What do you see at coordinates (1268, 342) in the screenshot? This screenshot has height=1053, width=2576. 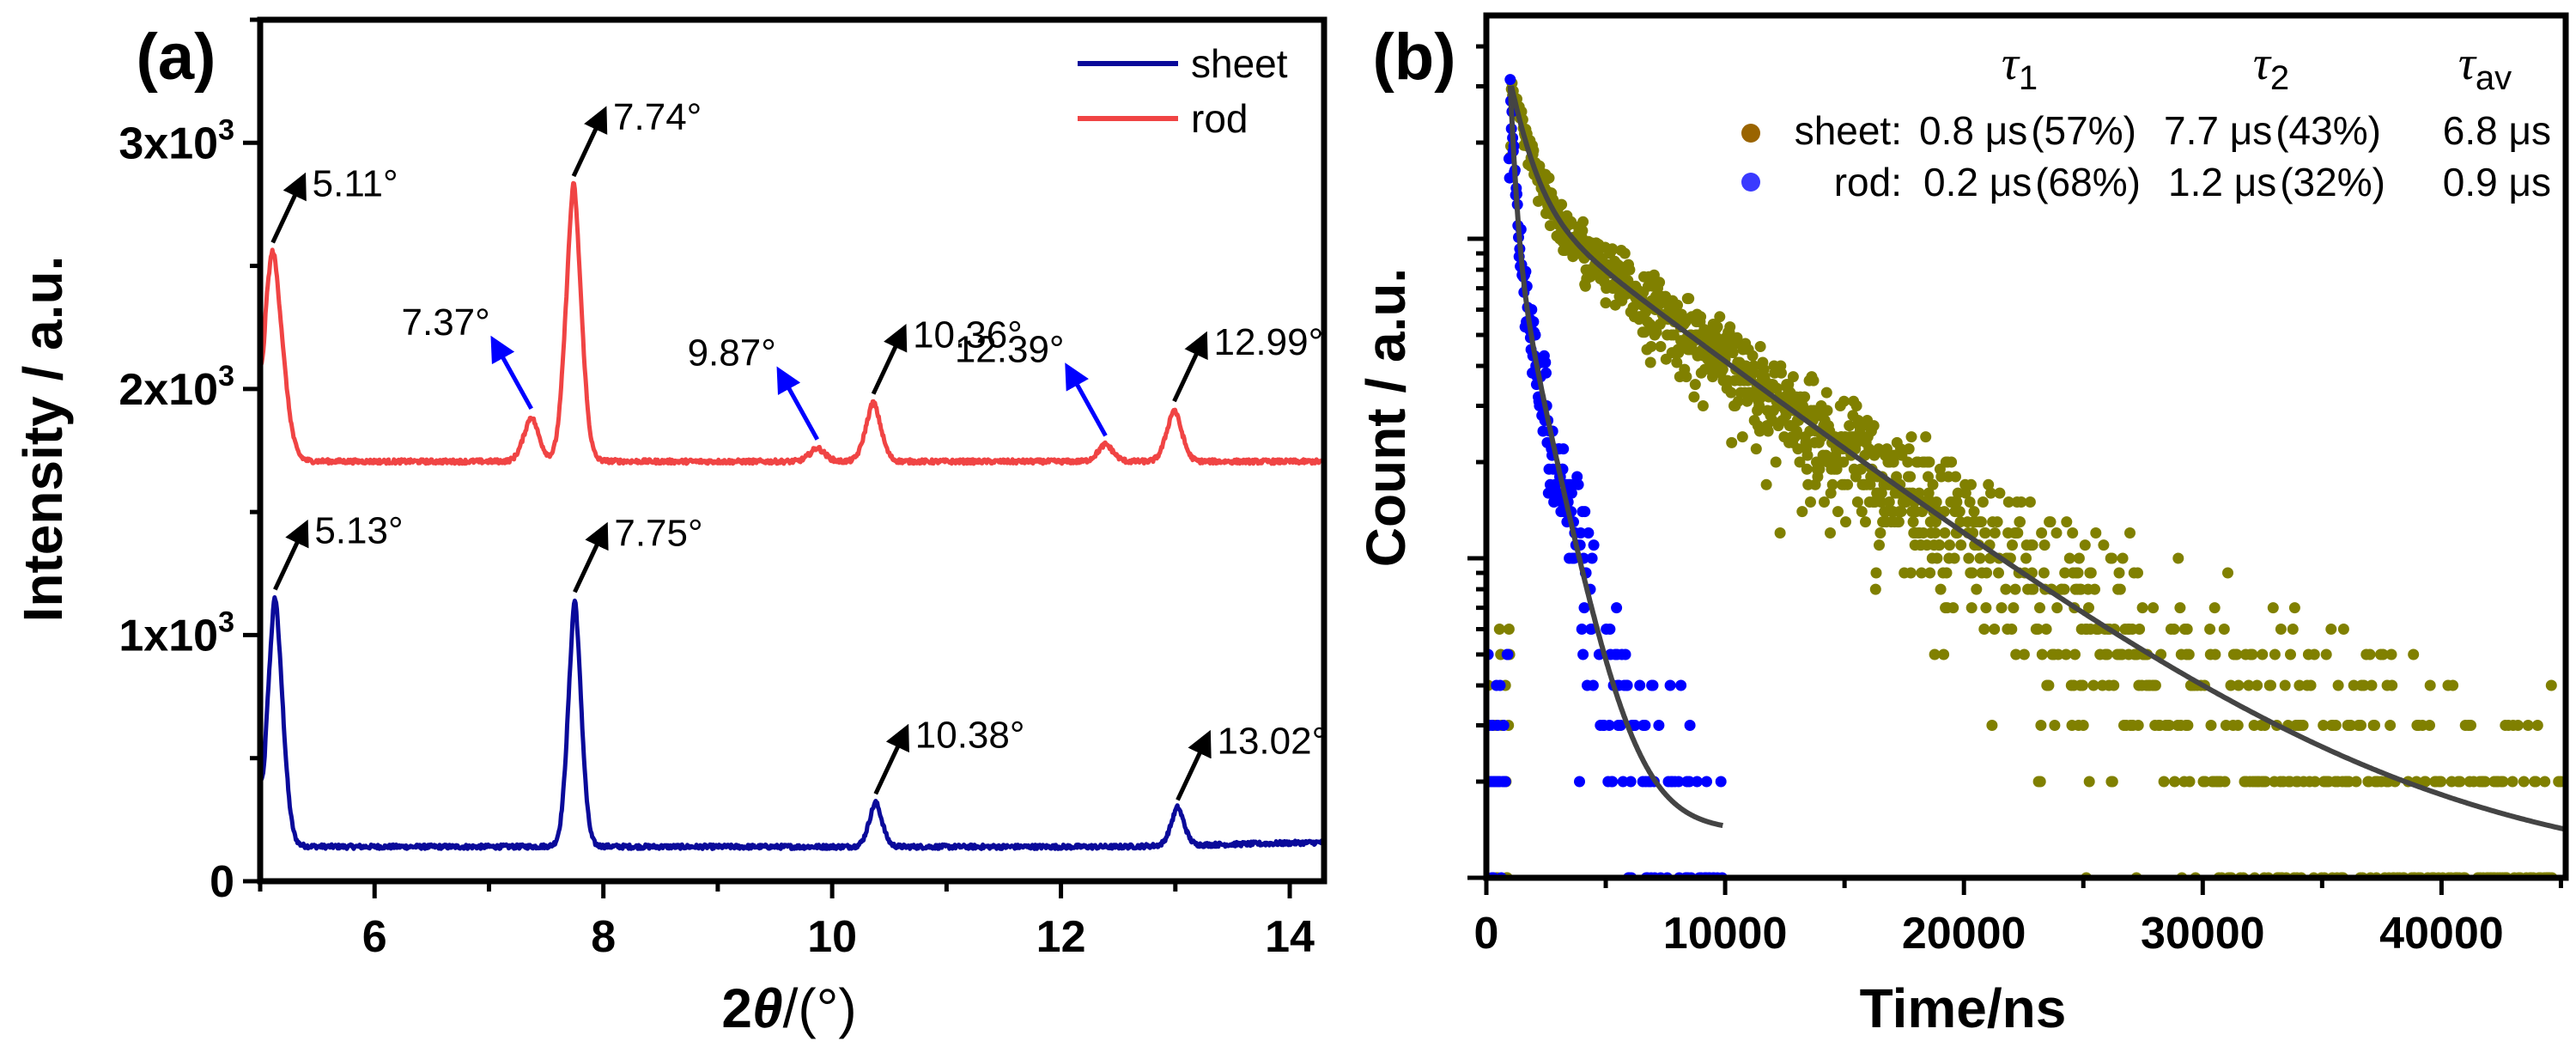 I see `annotation-label: 12.99°` at bounding box center [1268, 342].